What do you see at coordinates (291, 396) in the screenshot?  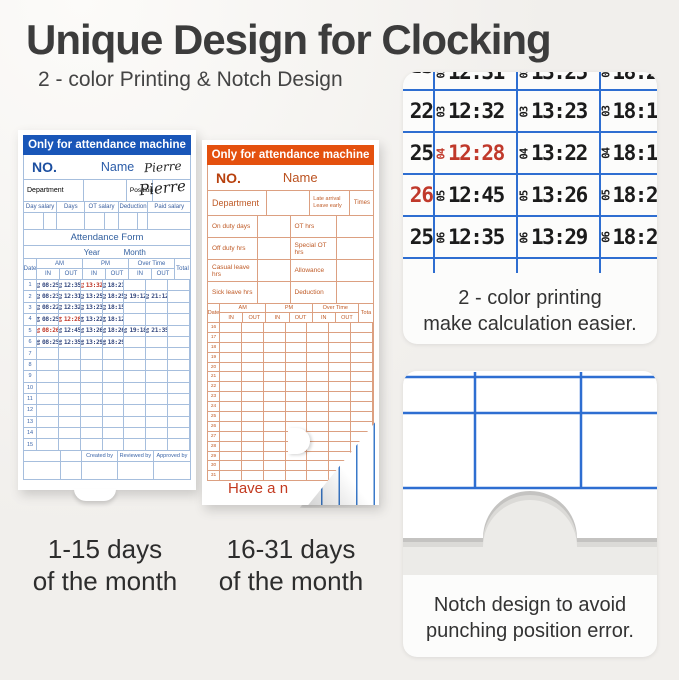 I see `table-row: 23` at bounding box center [291, 396].